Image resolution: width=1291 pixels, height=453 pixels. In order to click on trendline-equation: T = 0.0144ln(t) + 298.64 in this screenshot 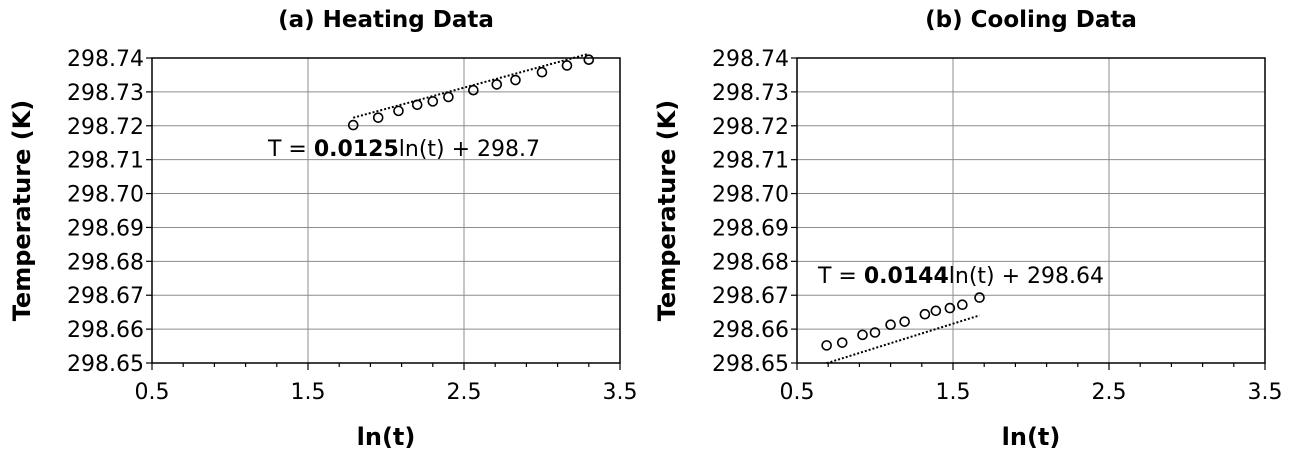, I will do `click(960, 276)`.